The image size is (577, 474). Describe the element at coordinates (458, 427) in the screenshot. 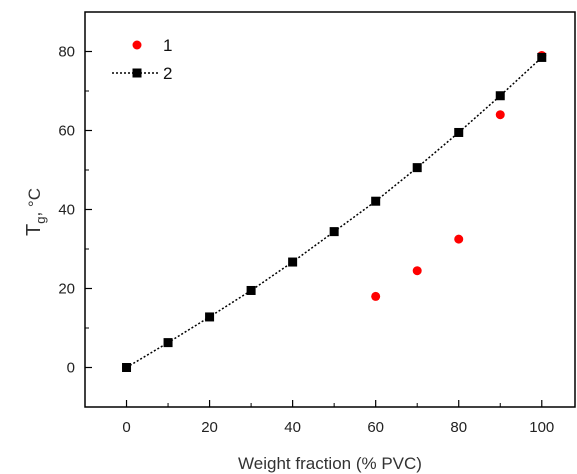

I see `x-tick-label: 80` at that location.